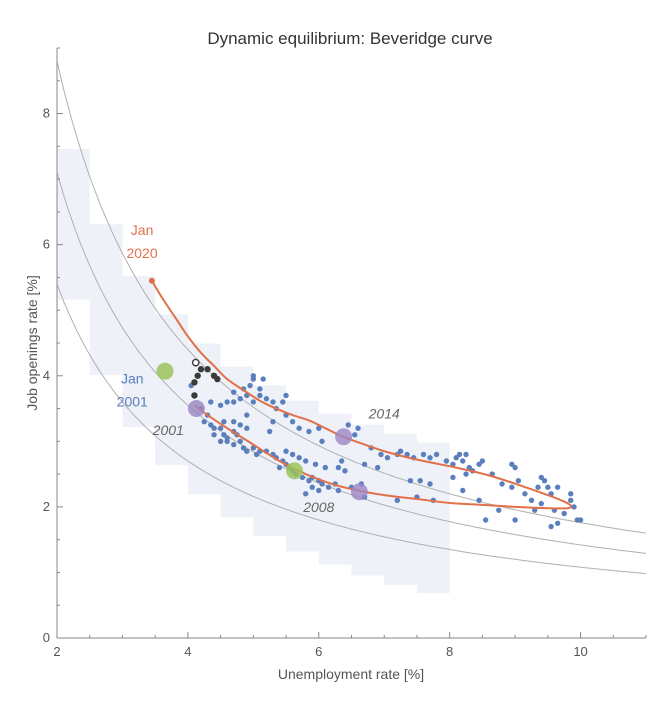 The image size is (648, 706). Describe the element at coordinates (349, 38) in the screenshot. I see `chart-title: Dynamic equilibrium: Beveridge curve` at that location.